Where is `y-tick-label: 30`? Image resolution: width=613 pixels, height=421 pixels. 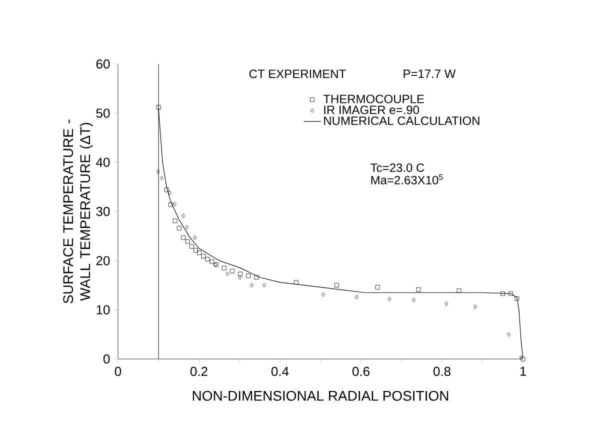 y-tick-label: 30 is located at coordinates (103, 211).